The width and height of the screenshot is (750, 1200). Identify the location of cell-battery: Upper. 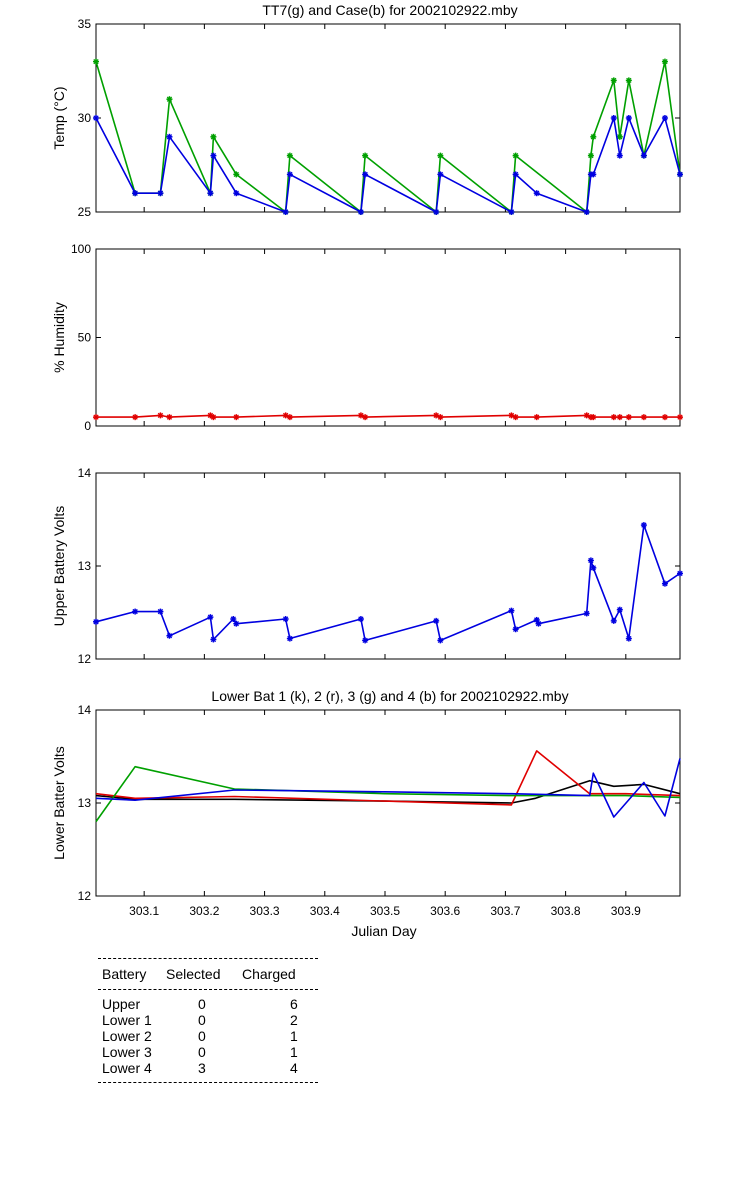
(121, 1004).